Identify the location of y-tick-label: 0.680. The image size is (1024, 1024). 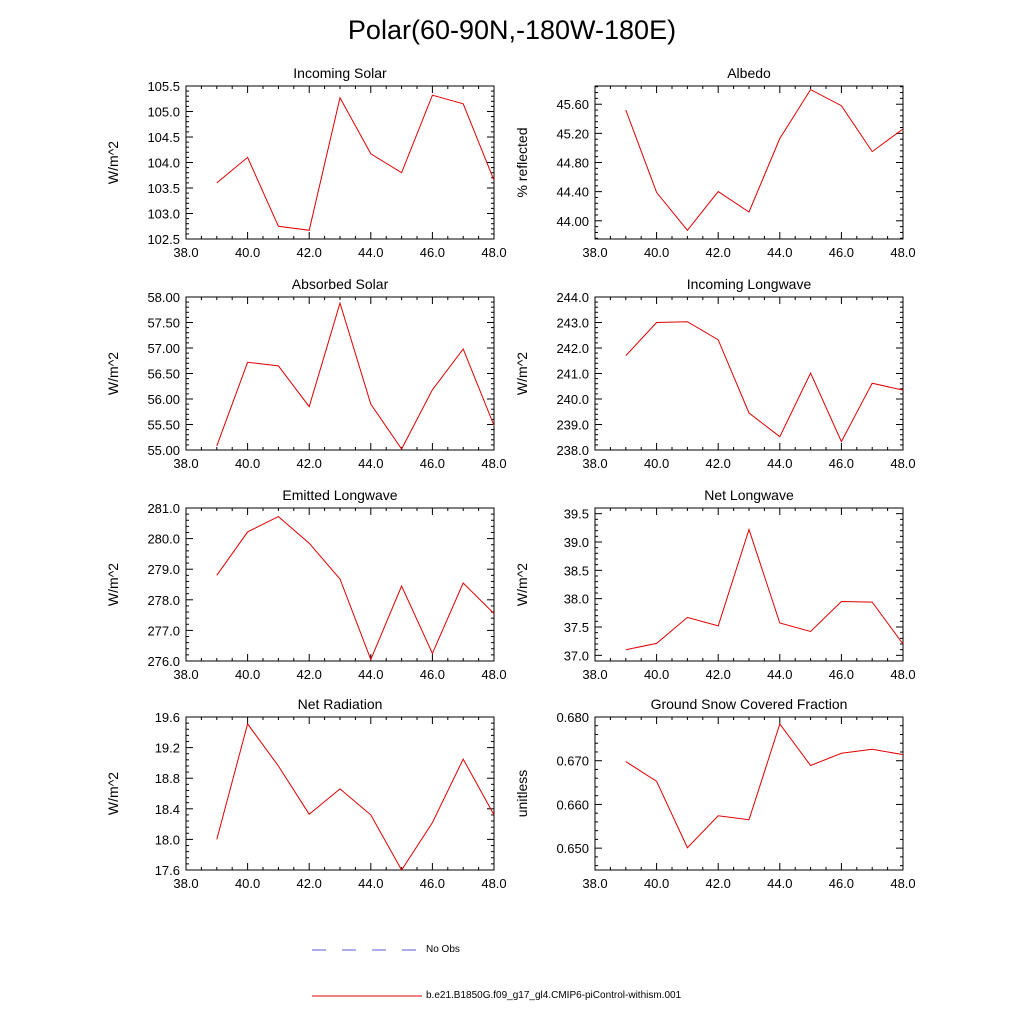
(572, 717).